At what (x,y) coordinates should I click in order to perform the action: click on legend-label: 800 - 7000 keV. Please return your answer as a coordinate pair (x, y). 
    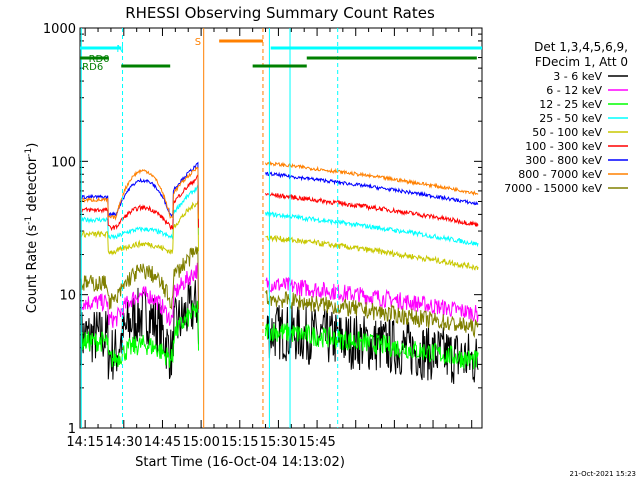
    Looking at the image, I should click on (560, 174).